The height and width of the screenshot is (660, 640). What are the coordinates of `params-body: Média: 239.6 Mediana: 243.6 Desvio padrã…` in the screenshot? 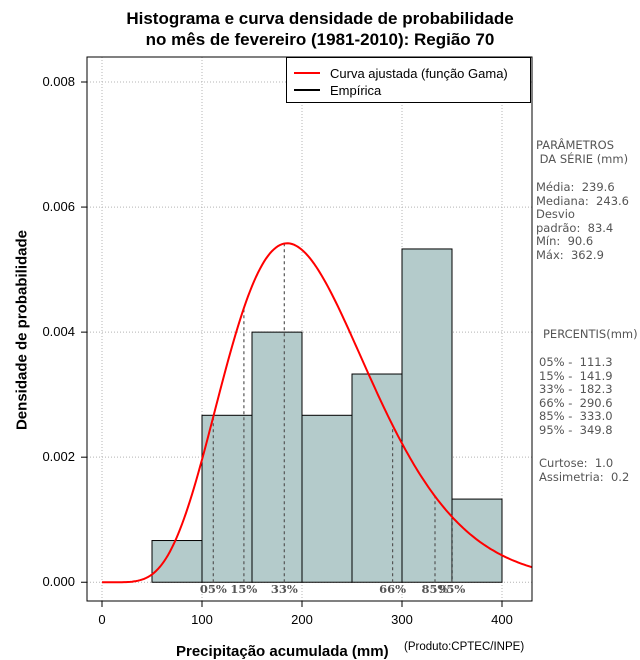 It's located at (582, 221).